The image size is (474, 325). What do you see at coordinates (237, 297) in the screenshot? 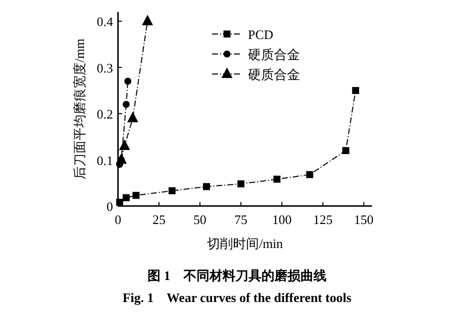
I see `text: Fig. 1 Wear curves of the different tools` at bounding box center [237, 297].